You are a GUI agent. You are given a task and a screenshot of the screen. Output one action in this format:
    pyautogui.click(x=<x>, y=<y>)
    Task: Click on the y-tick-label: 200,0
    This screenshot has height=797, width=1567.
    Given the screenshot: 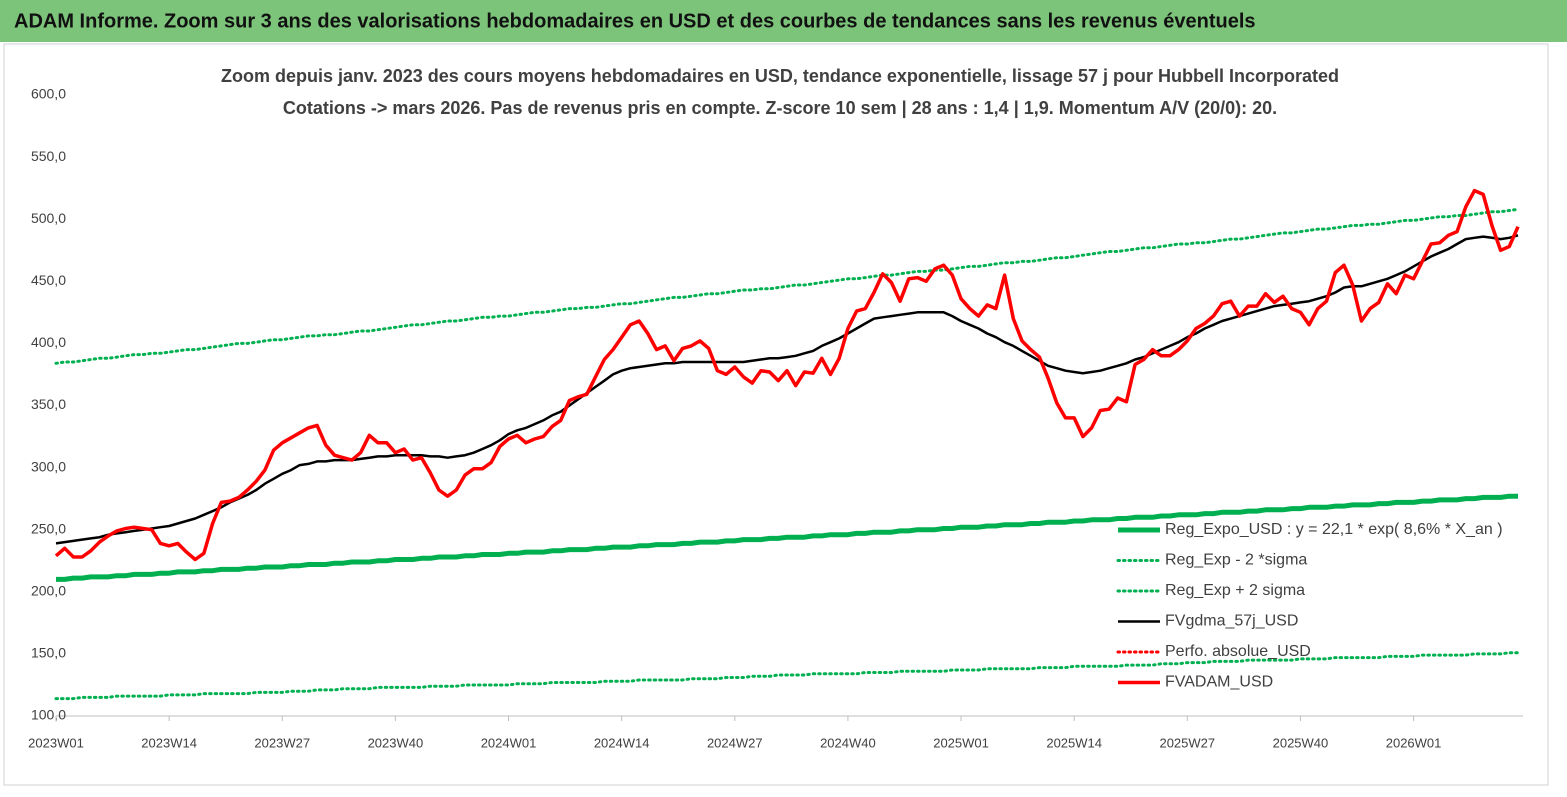 What is the action you would take?
    pyautogui.click(x=48, y=591)
    